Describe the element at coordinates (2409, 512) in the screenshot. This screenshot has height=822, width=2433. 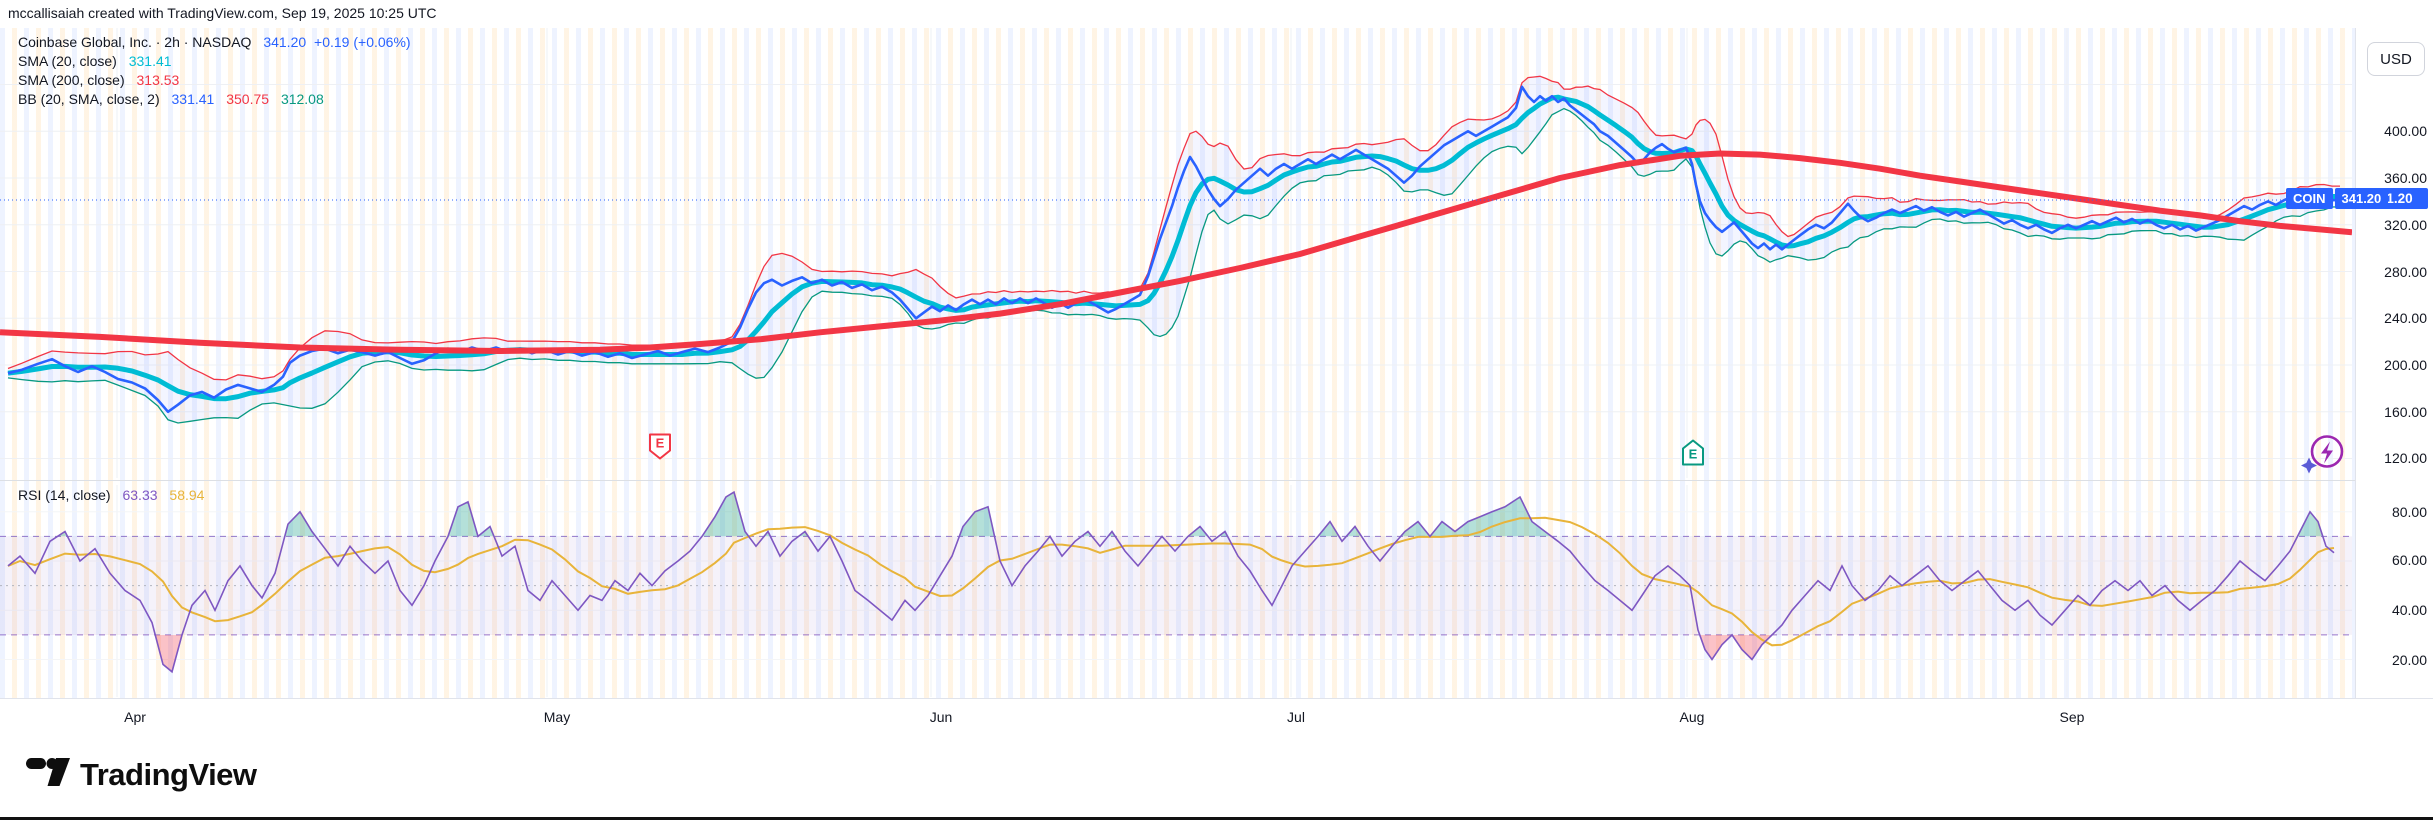
I see `rsi-axis-label: 80.00` at that location.